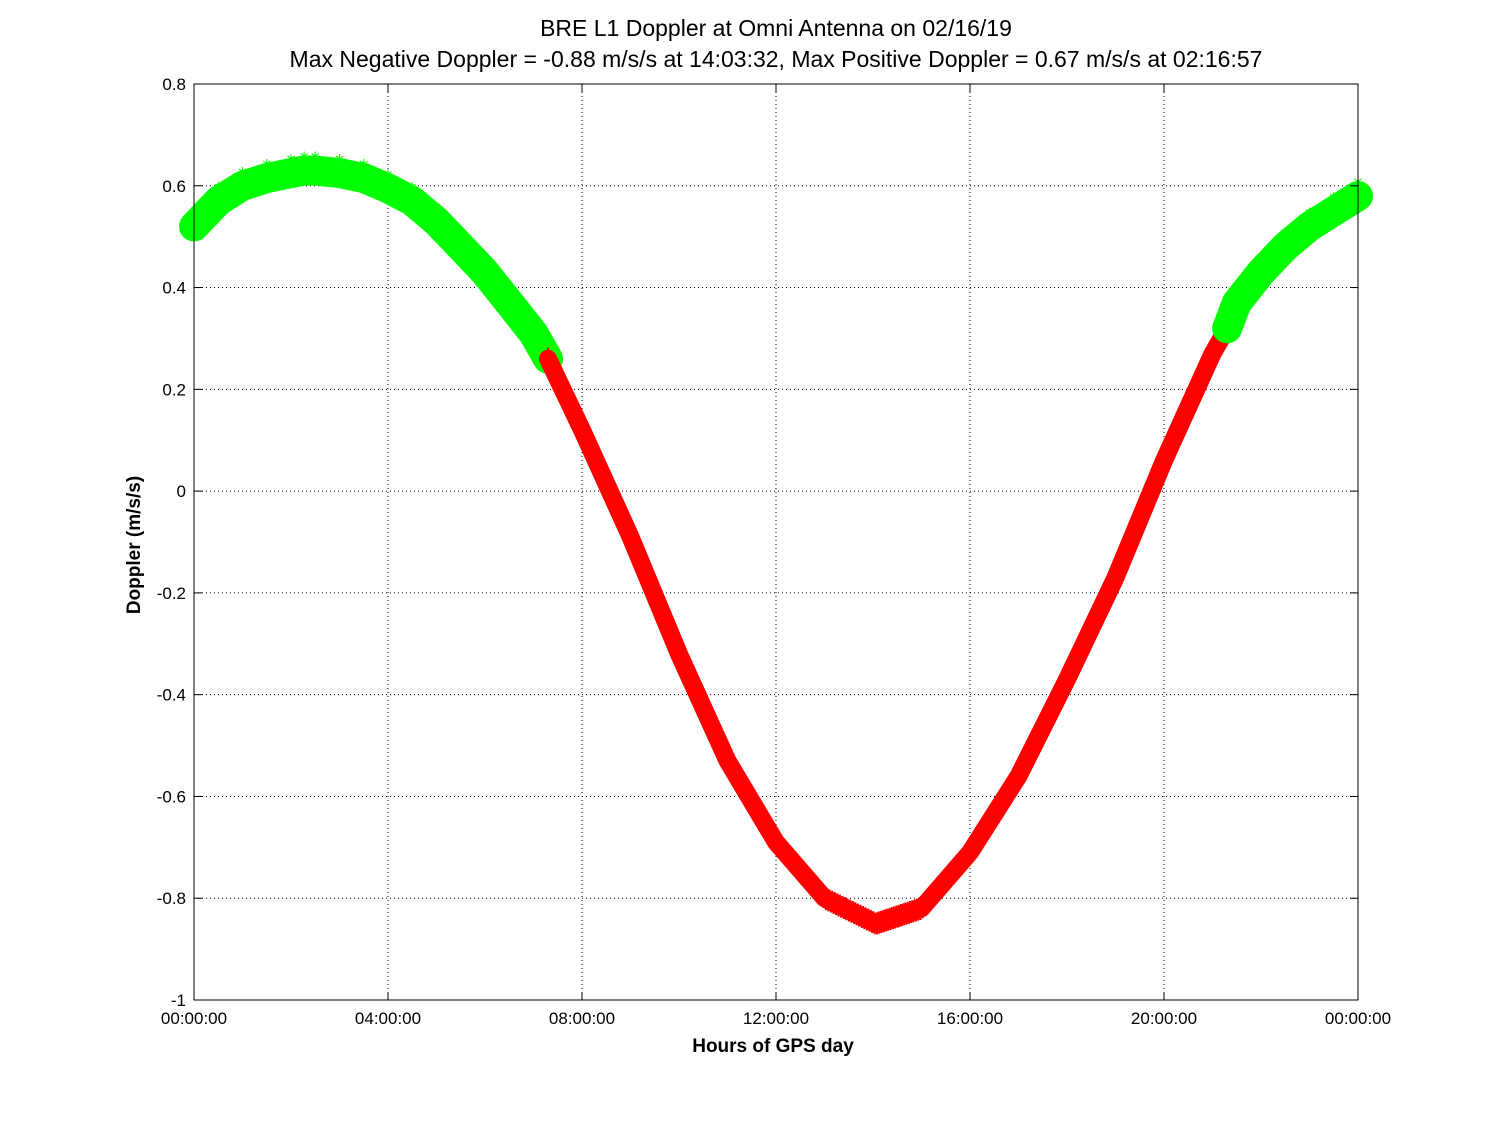  What do you see at coordinates (171, 695) in the screenshot?
I see `y-tick-label: -0.4` at bounding box center [171, 695].